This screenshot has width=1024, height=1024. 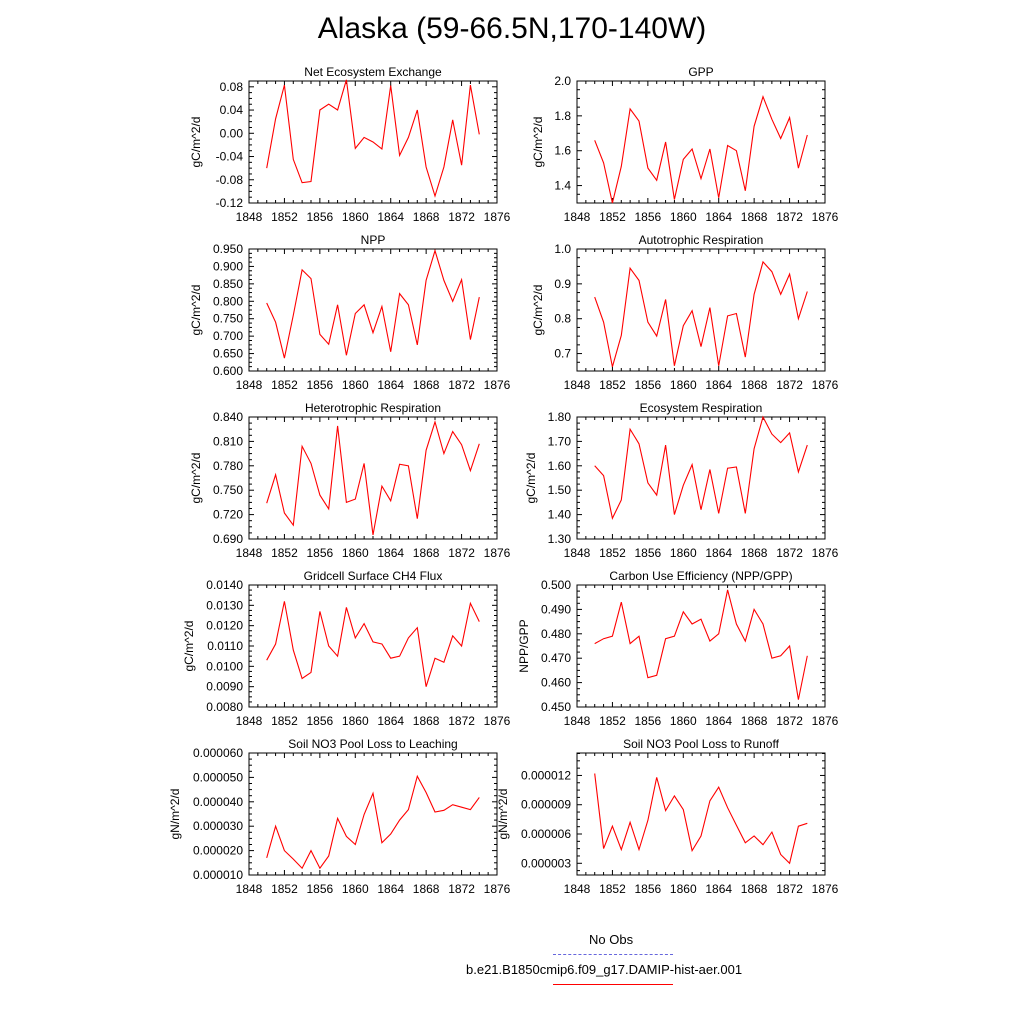 What do you see at coordinates (228, 354) in the screenshot?
I see `y-tick-label: 0.650` at bounding box center [228, 354].